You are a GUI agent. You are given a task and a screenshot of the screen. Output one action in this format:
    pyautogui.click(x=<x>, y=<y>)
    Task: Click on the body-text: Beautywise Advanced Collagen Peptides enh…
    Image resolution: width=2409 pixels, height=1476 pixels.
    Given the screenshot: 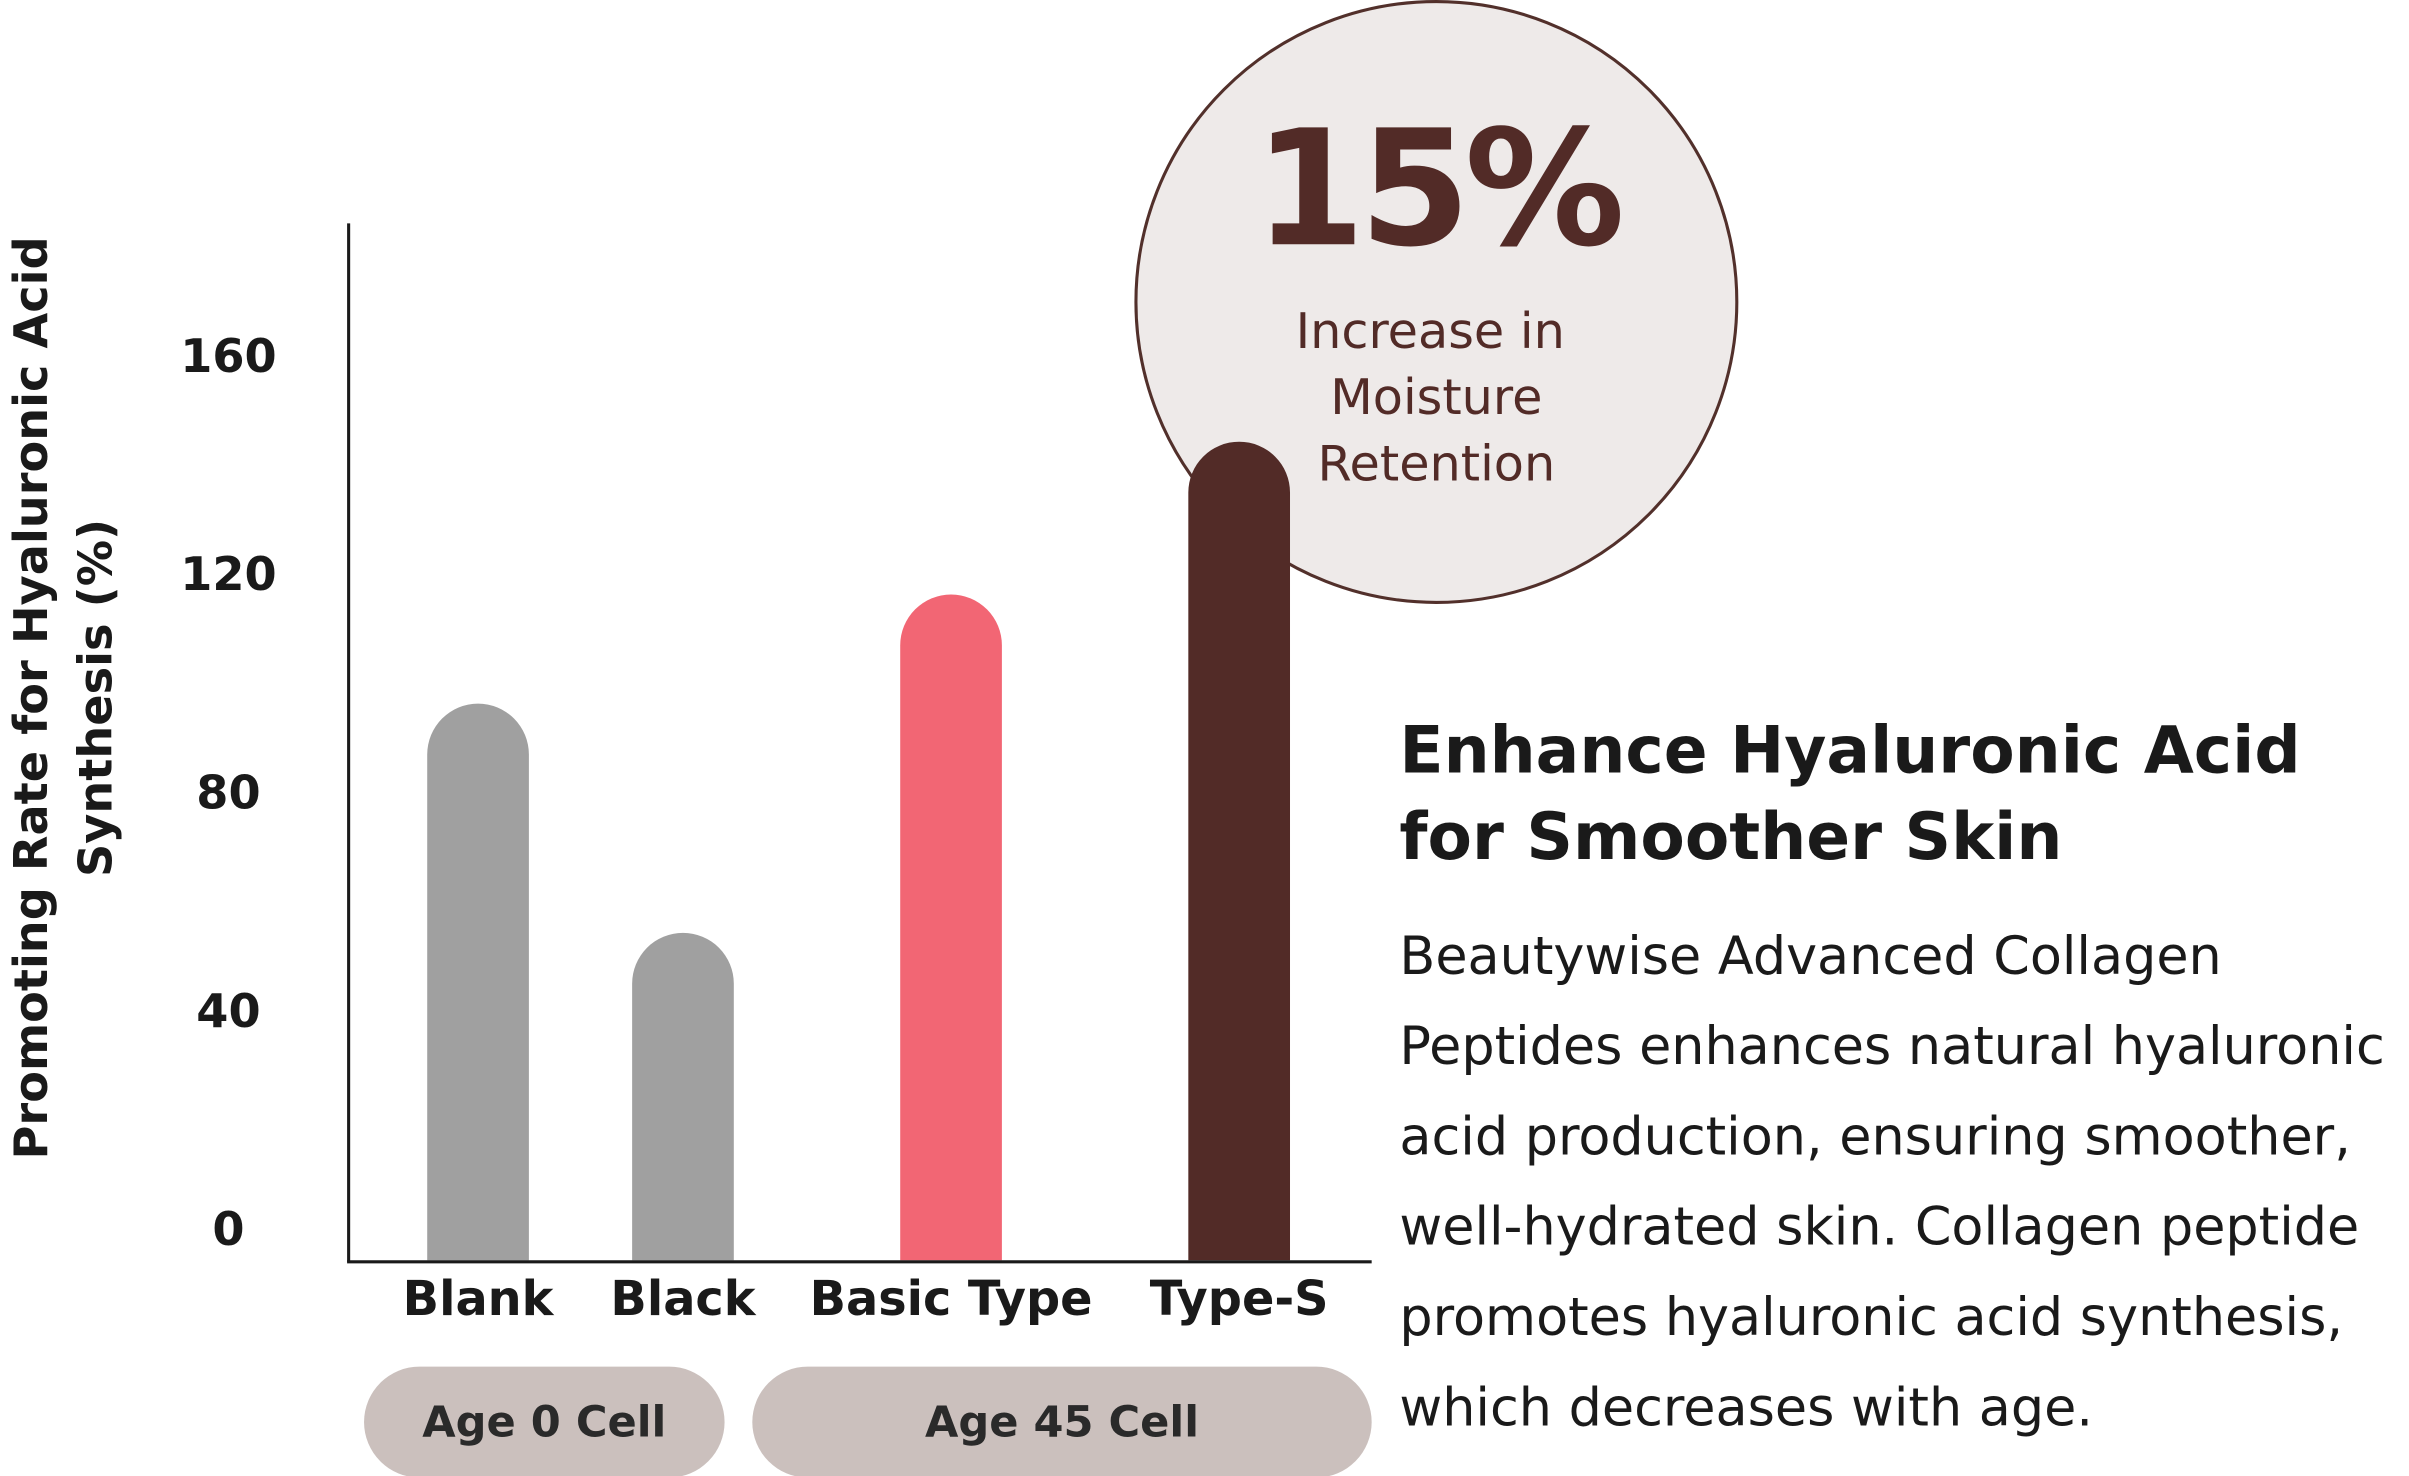 What is the action you would take?
    pyautogui.click(x=1891, y=1182)
    